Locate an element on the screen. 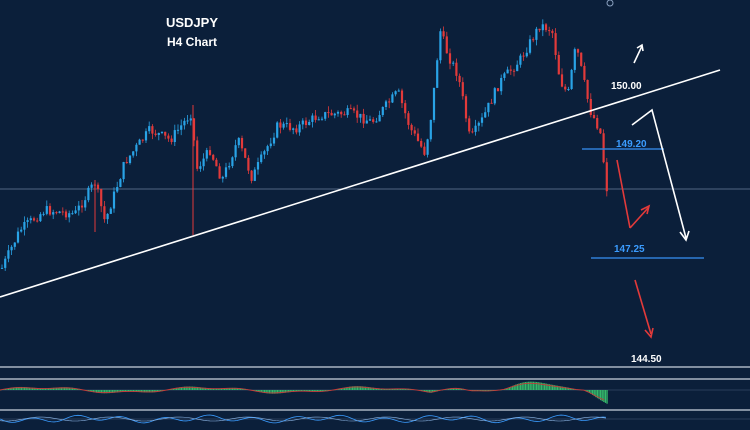 Image resolution: width=750 pixels, height=430 pixels. settings-gear-icon is located at coordinates (610, 3).